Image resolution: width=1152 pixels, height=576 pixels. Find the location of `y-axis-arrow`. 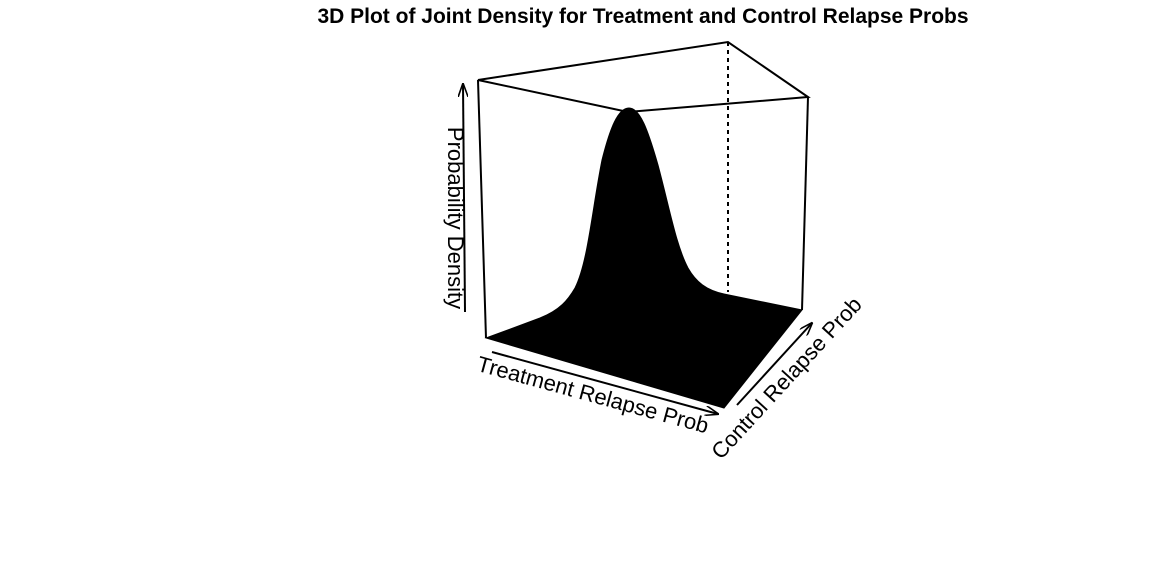

y-axis-arrow is located at coordinates (774, 364).